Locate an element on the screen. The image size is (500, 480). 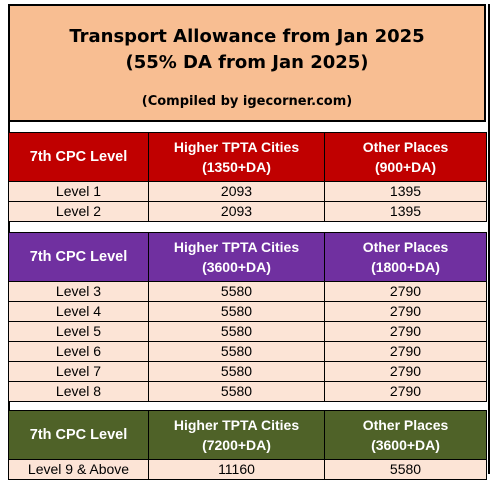
header-higher-tpta-rate: (7200+DA) is located at coordinates (236, 445).